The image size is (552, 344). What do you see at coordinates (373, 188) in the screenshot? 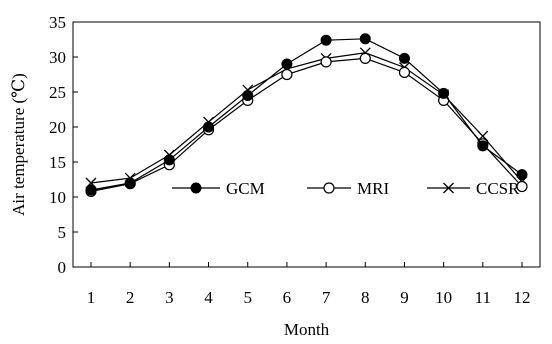
I see `legend-label-mri: MRI` at bounding box center [373, 188].